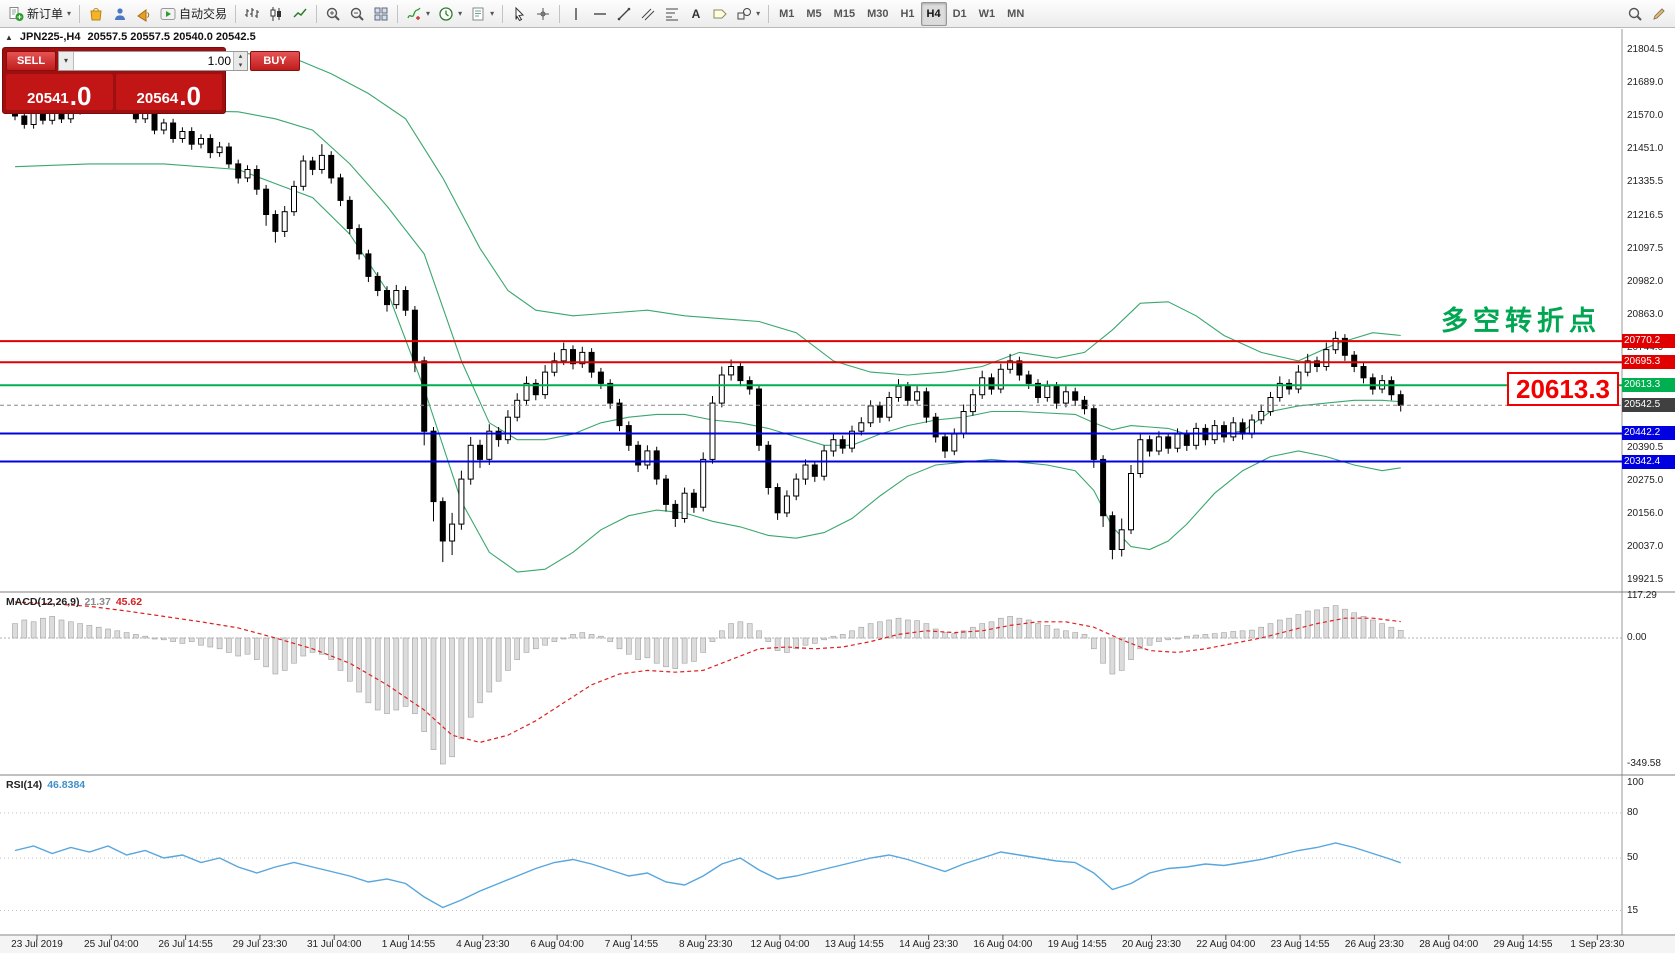 The image size is (1675, 953). Describe the element at coordinates (9, 37) in the screenshot. I see `collapse-trade-panel-icon: ▲` at that location.